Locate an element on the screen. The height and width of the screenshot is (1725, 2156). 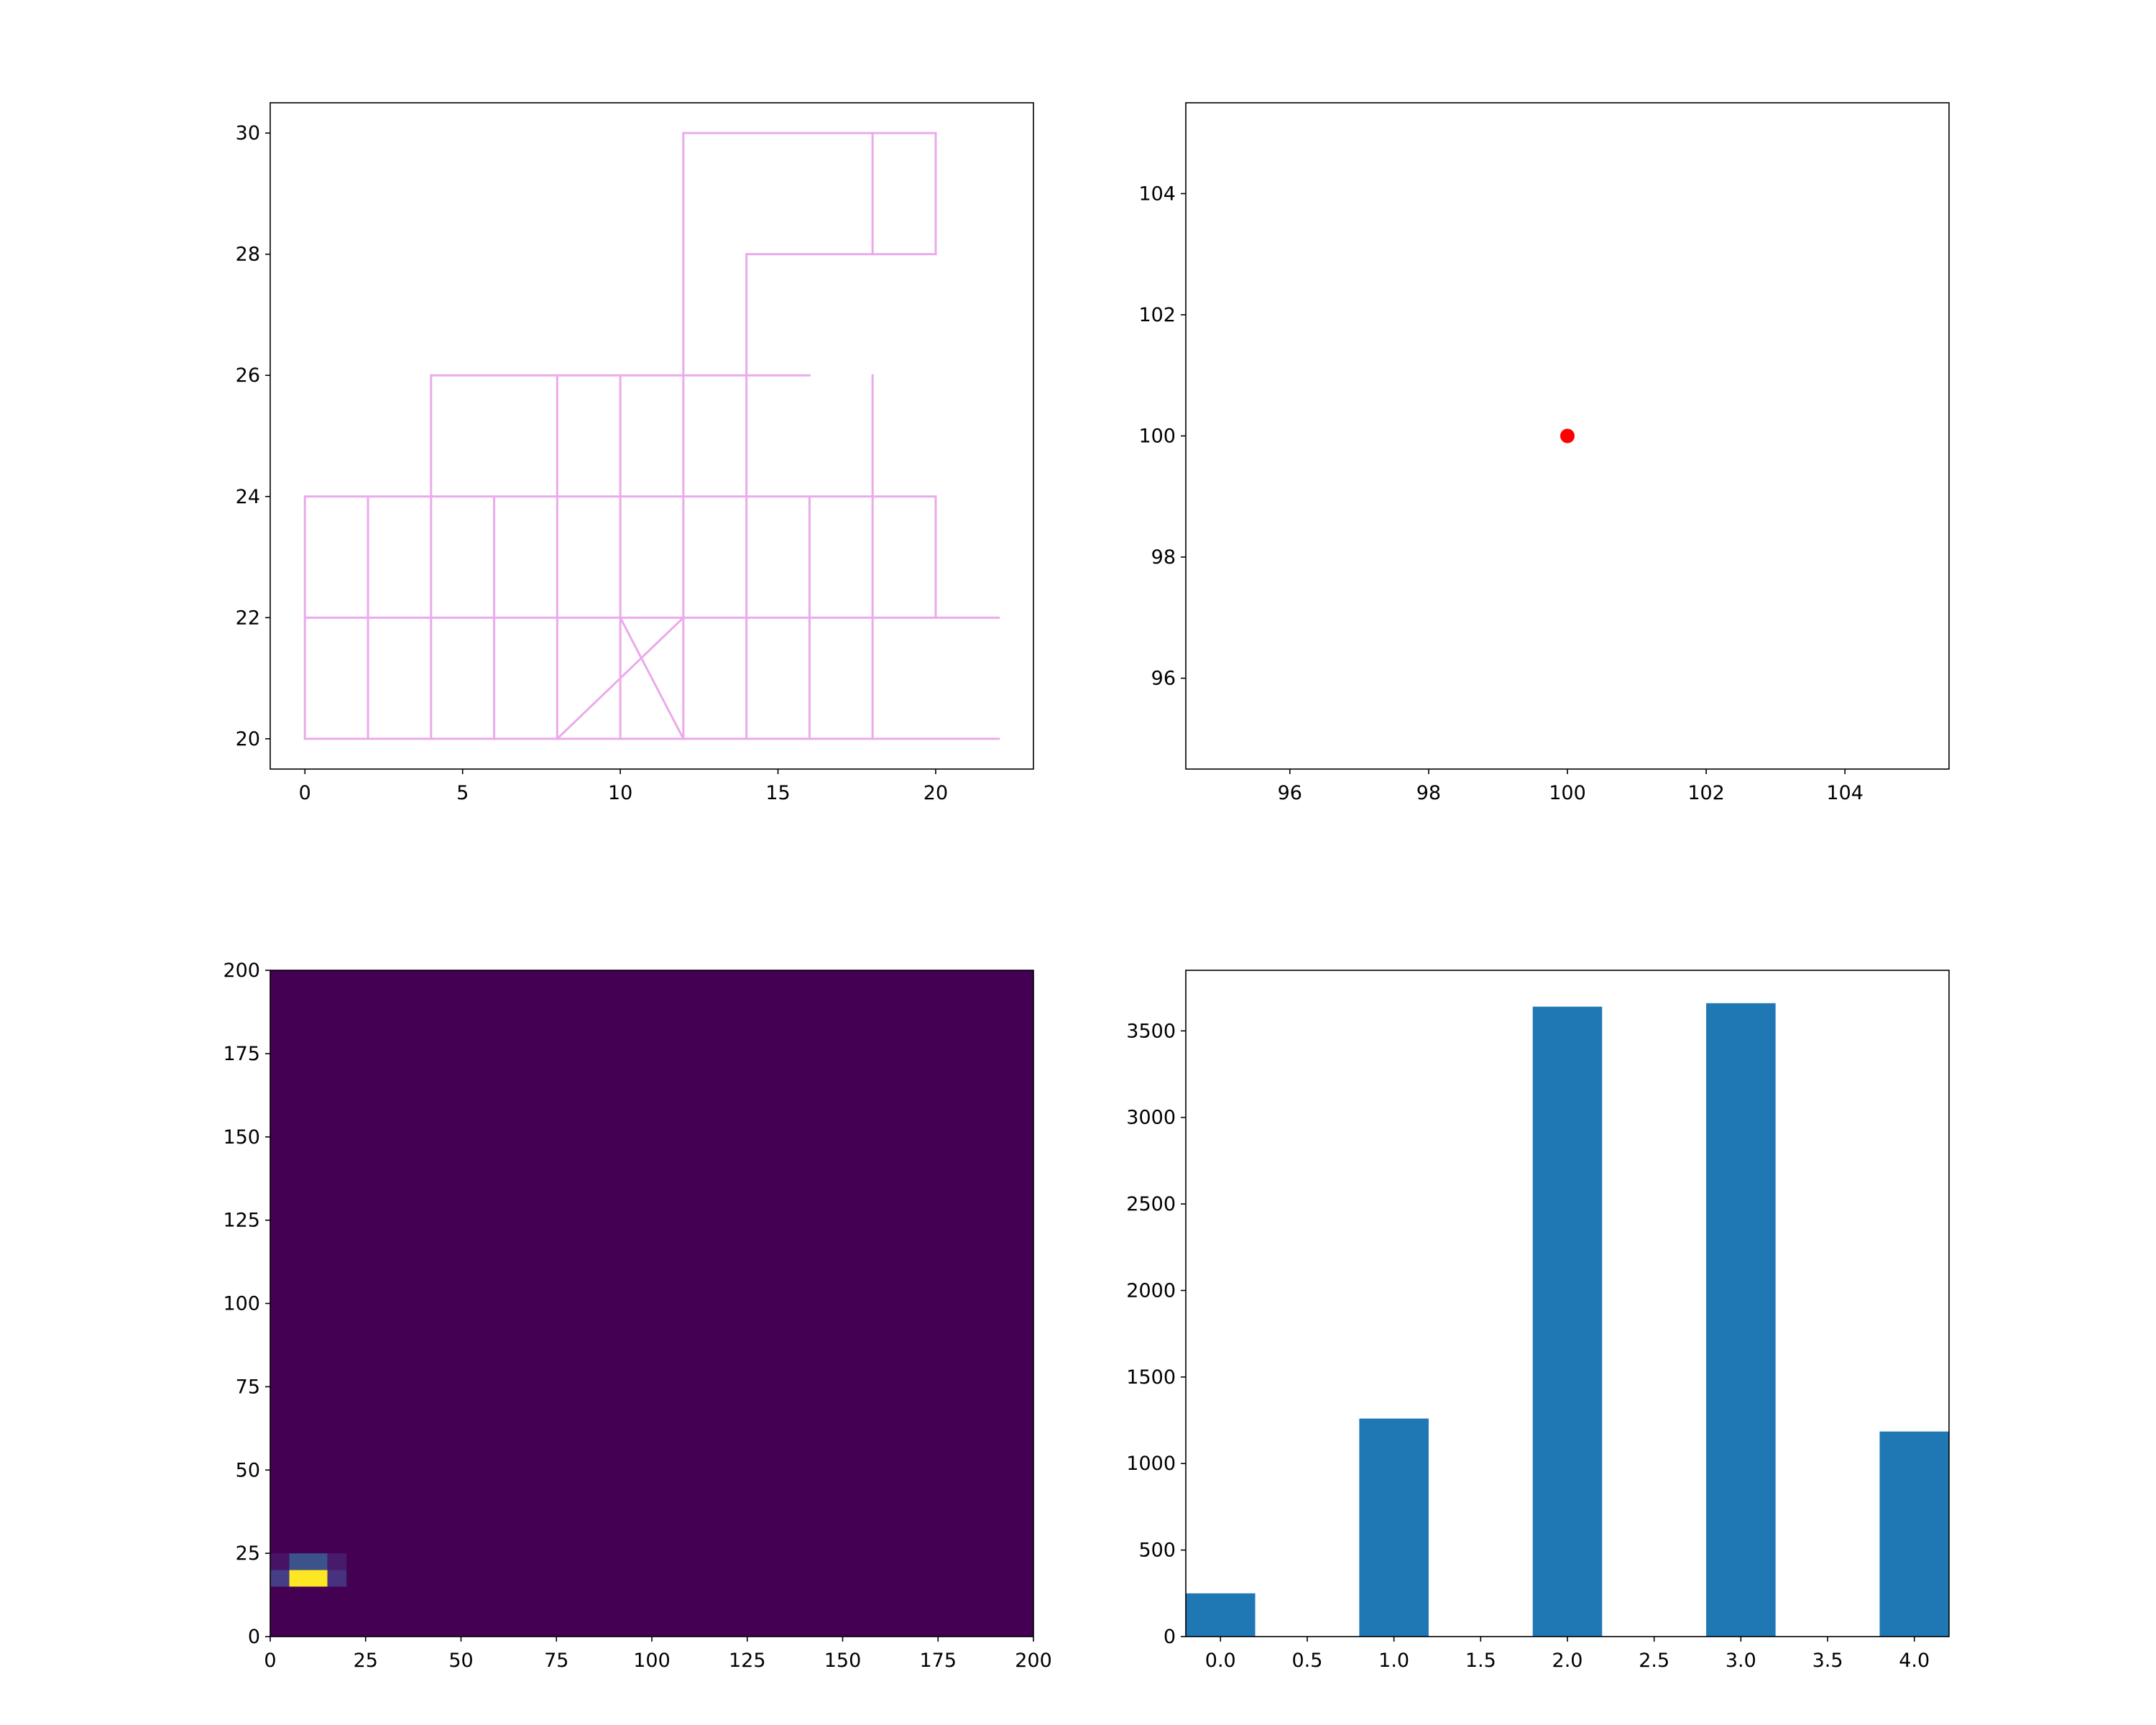
y-tick-label: 1500 is located at coordinates (1151, 1377).